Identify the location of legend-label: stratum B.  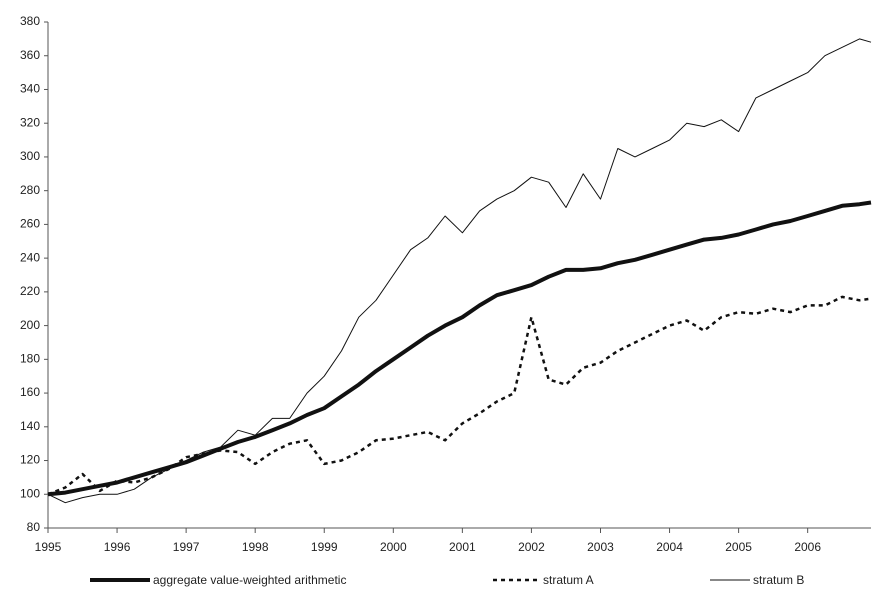
(778, 580).